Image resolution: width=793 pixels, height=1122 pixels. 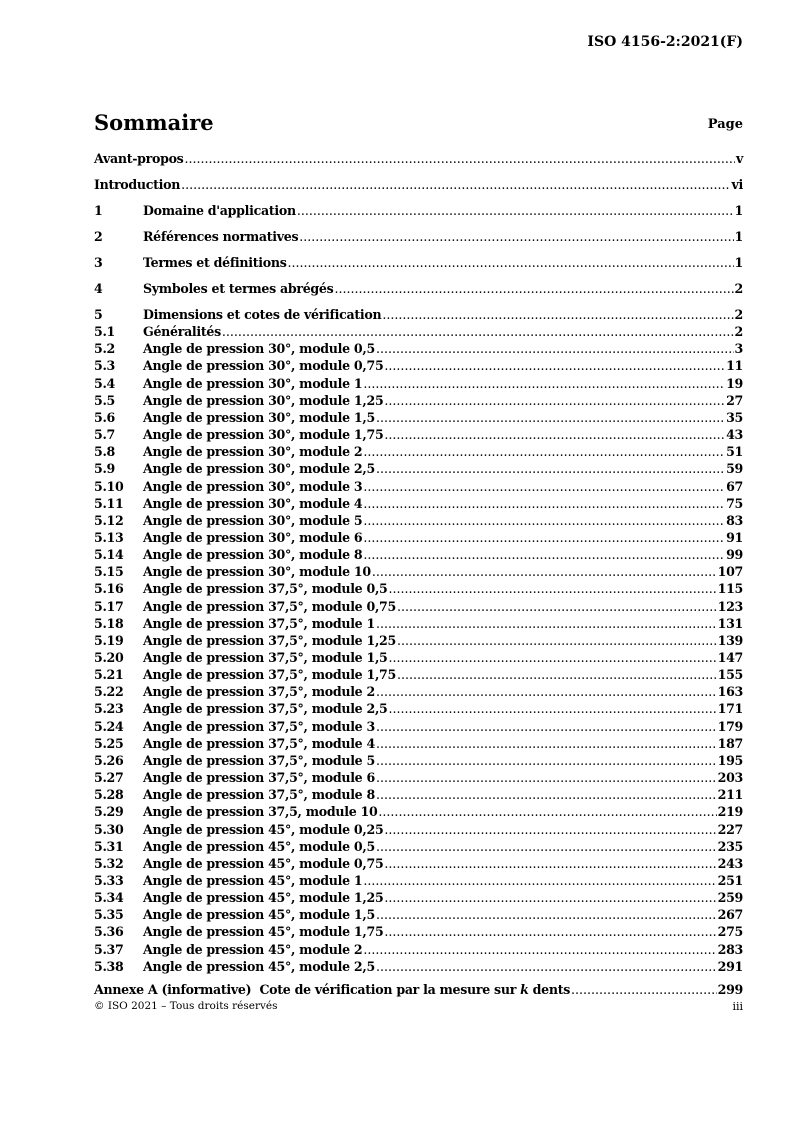 I want to click on toc-entry-title: Angle de pression 37,5°, module 4, so click(x=259, y=743).